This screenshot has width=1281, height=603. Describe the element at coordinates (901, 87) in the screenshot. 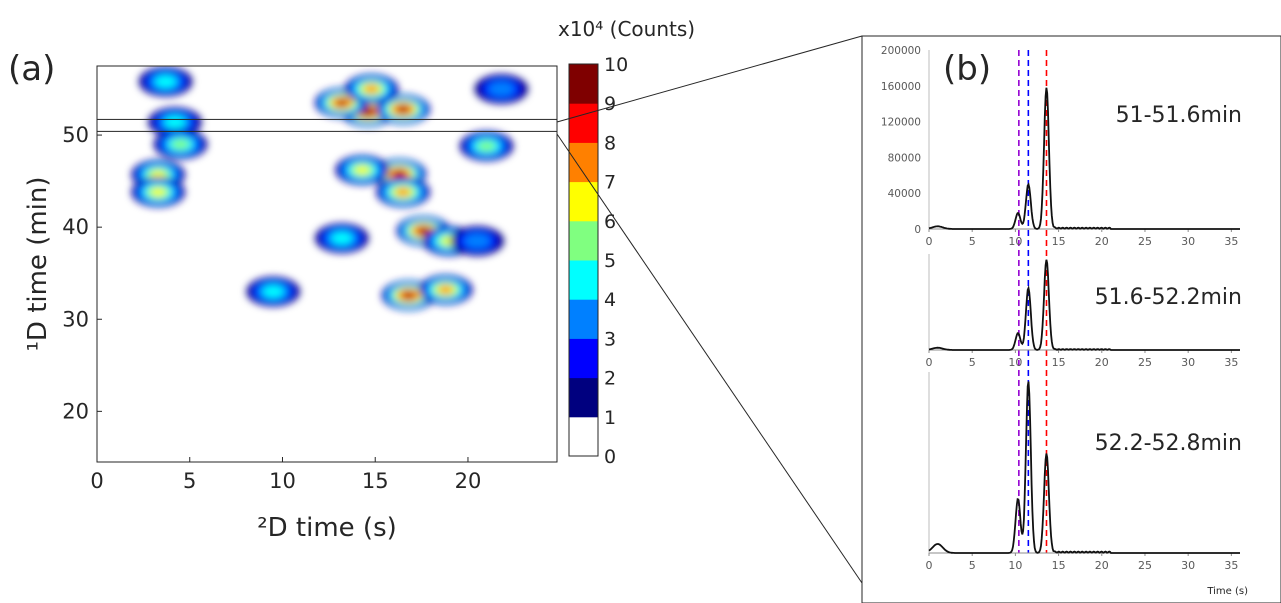

I see `chromatogram-y-tick-label: 160000` at that location.